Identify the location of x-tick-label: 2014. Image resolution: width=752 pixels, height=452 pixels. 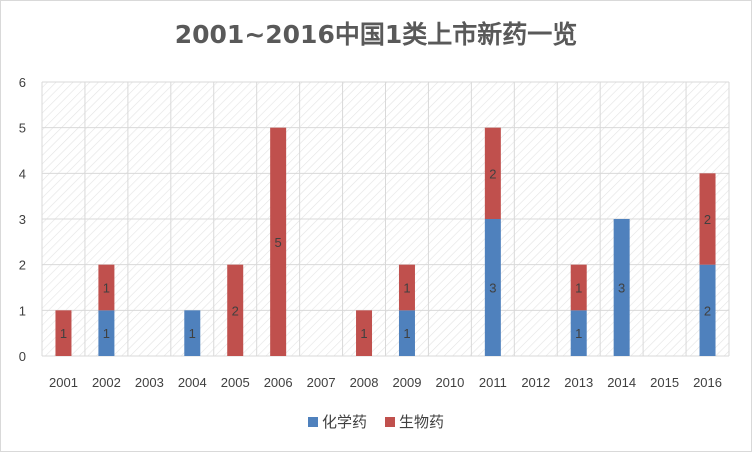
(621, 382).